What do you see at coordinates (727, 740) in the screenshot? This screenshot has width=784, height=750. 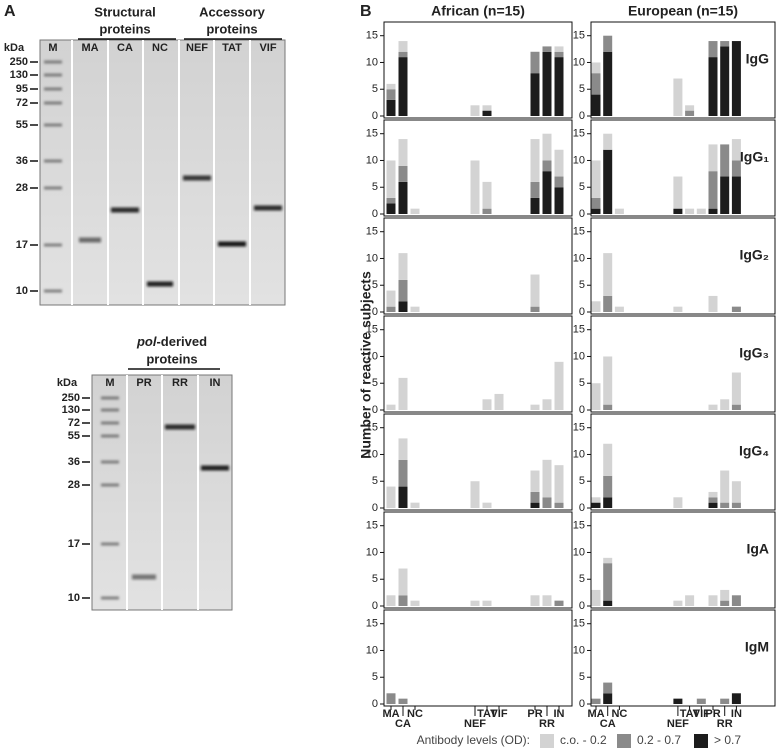 I see `legend-label: > 0.7` at bounding box center [727, 740].